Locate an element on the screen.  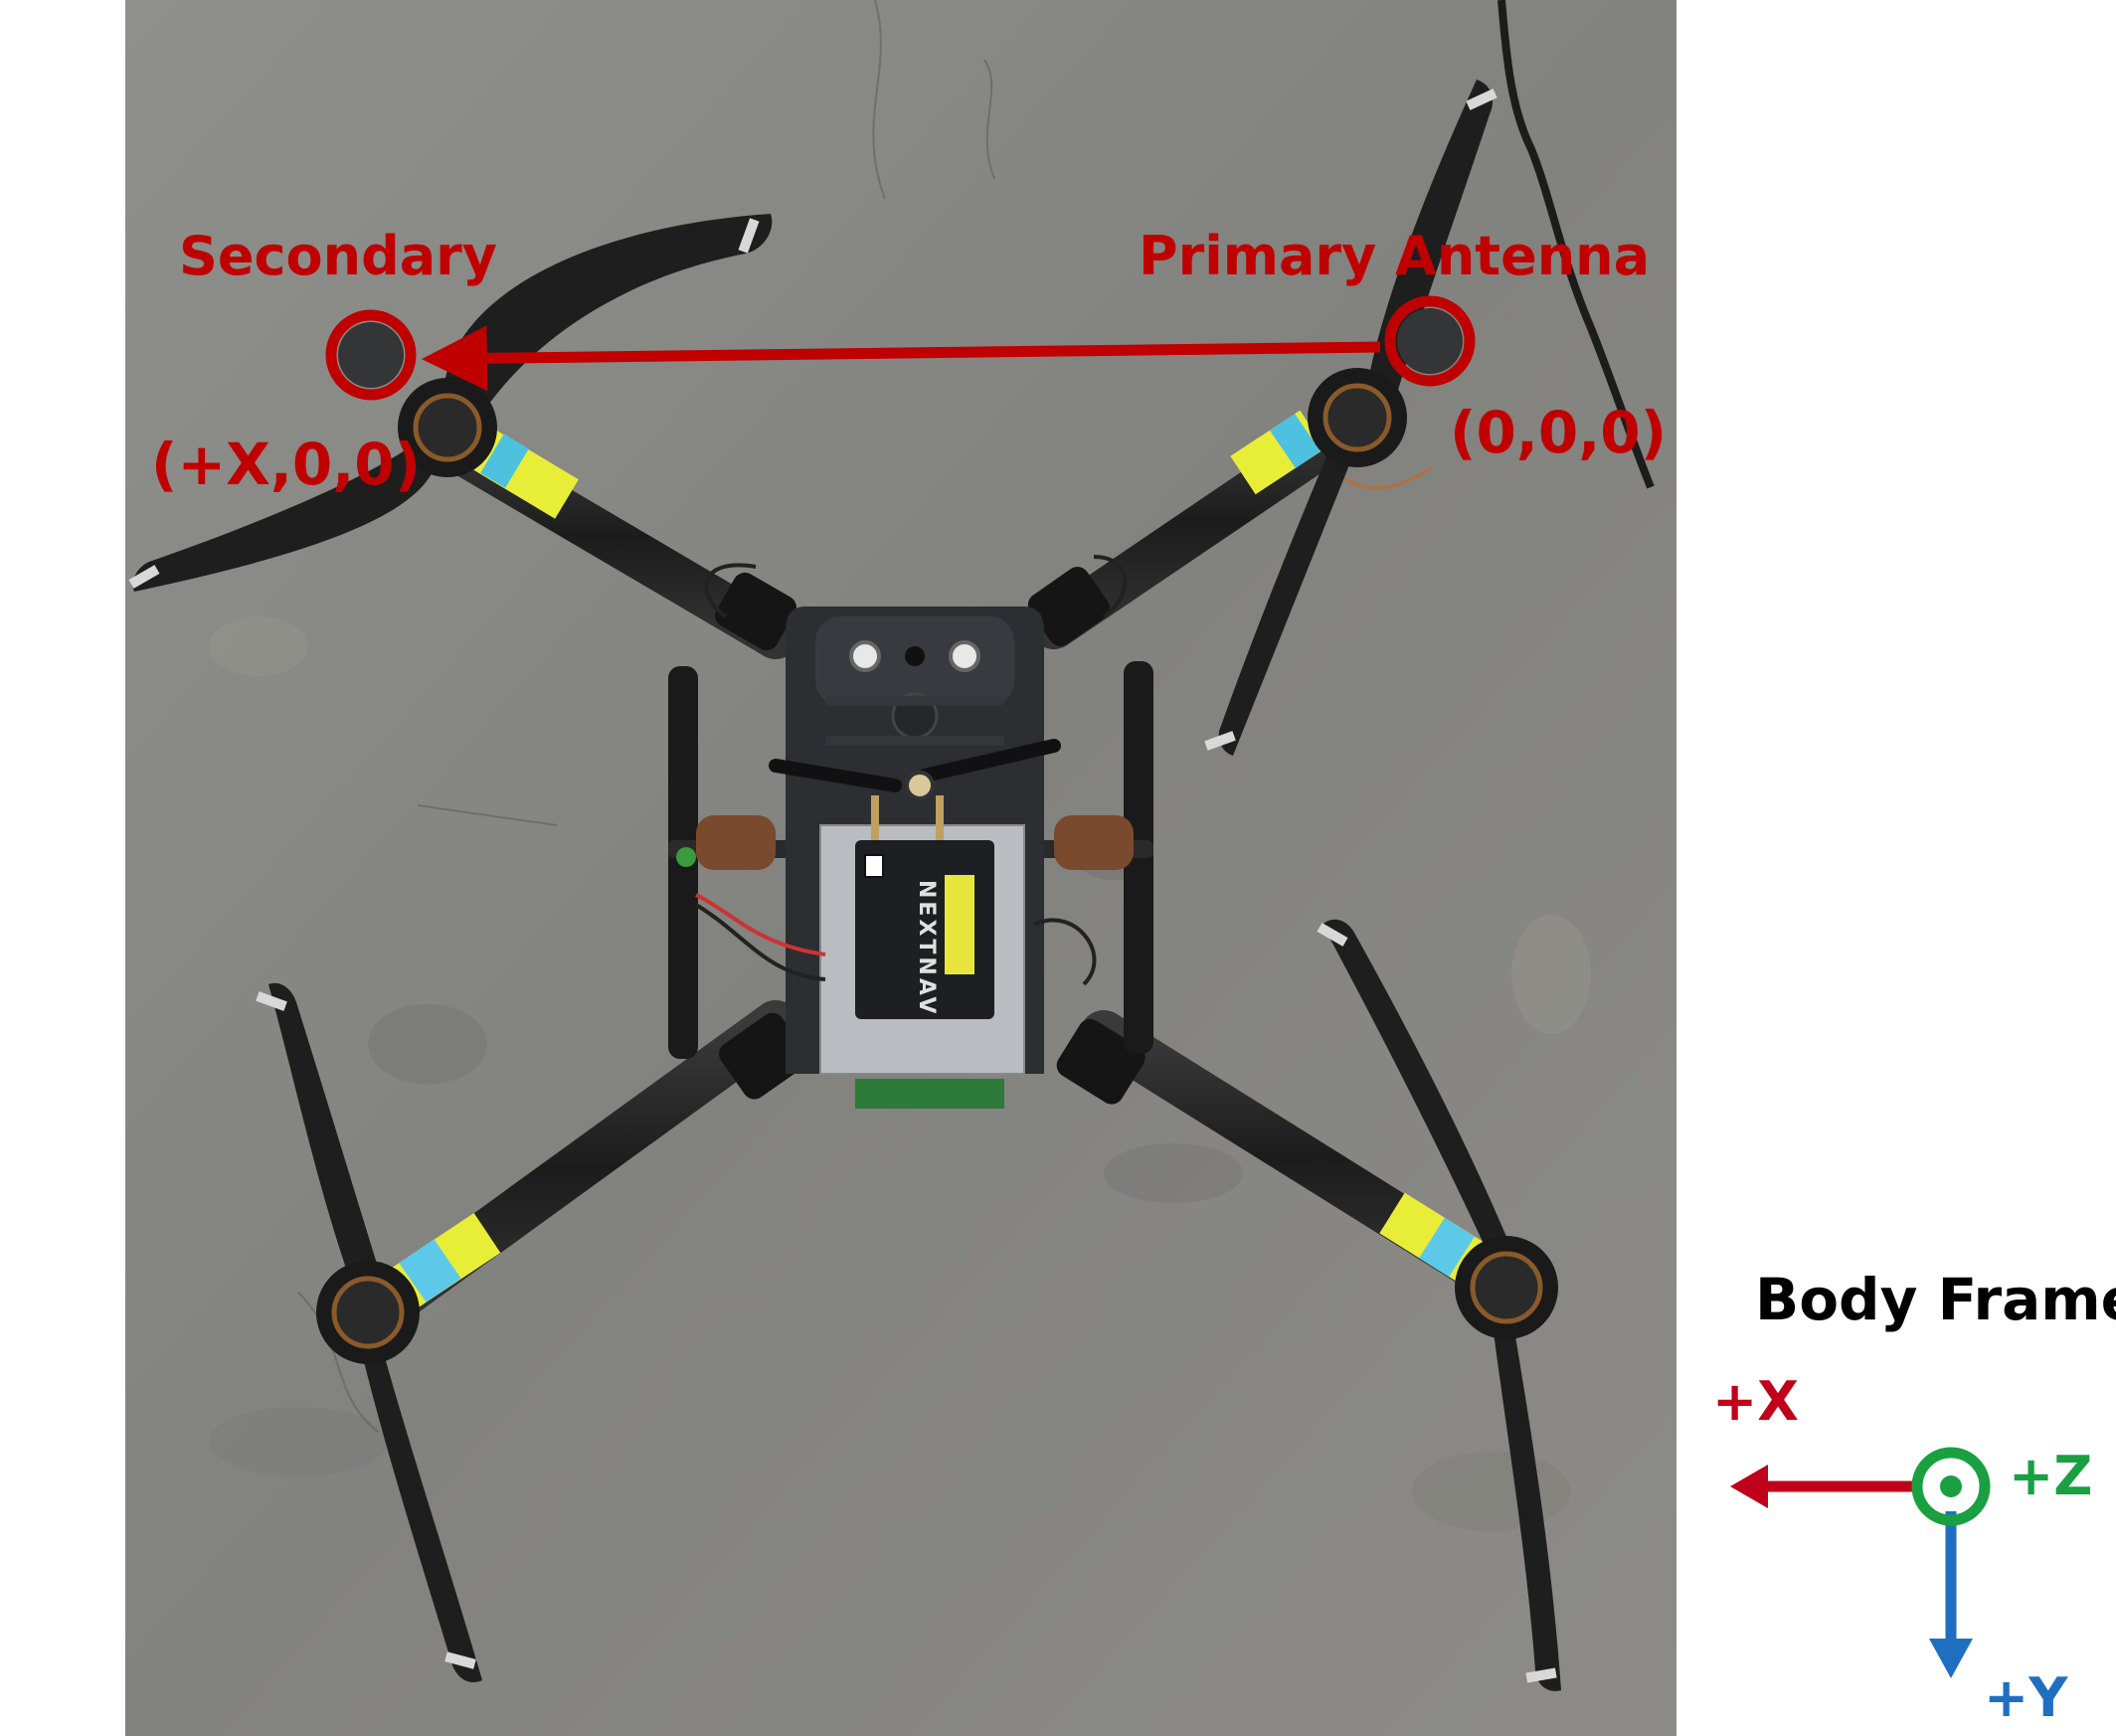
receiver-brand-text: NEXTNAV is located at coordinates (926, 948).